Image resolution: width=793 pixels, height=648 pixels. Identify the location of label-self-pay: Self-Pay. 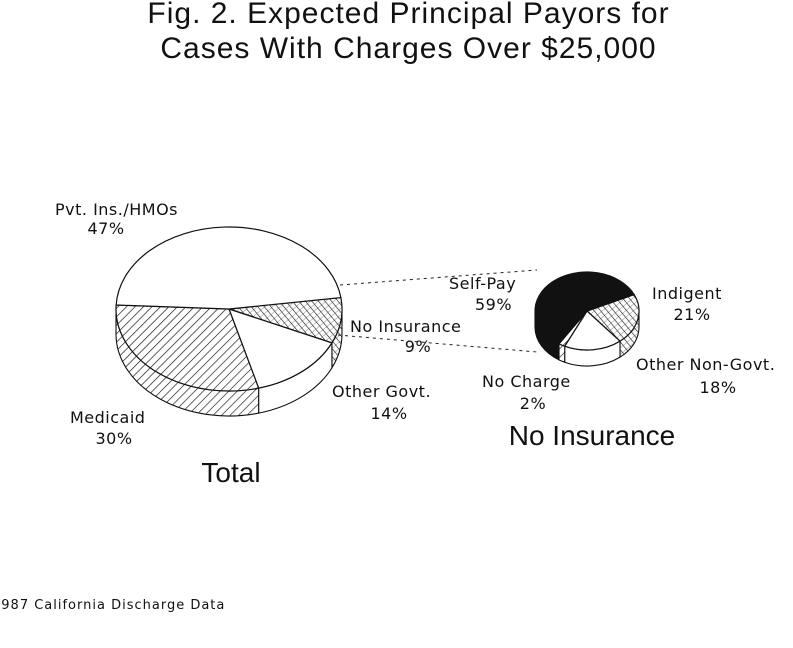
(482, 283).